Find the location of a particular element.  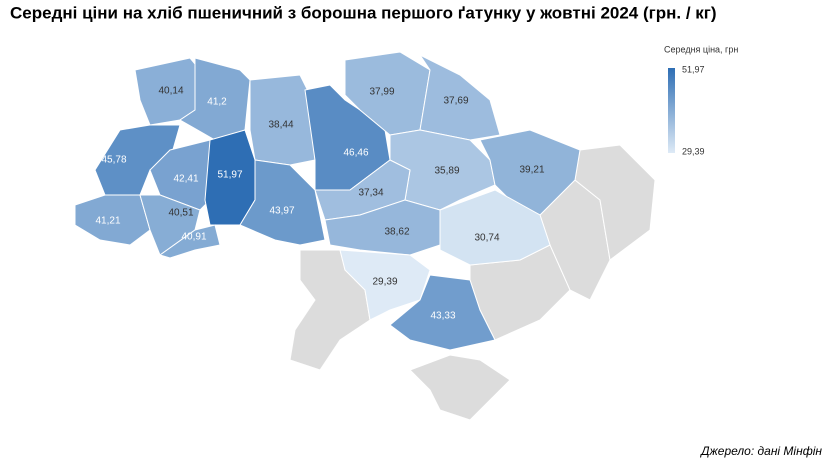

region-label: 41,2 is located at coordinates (217, 102).